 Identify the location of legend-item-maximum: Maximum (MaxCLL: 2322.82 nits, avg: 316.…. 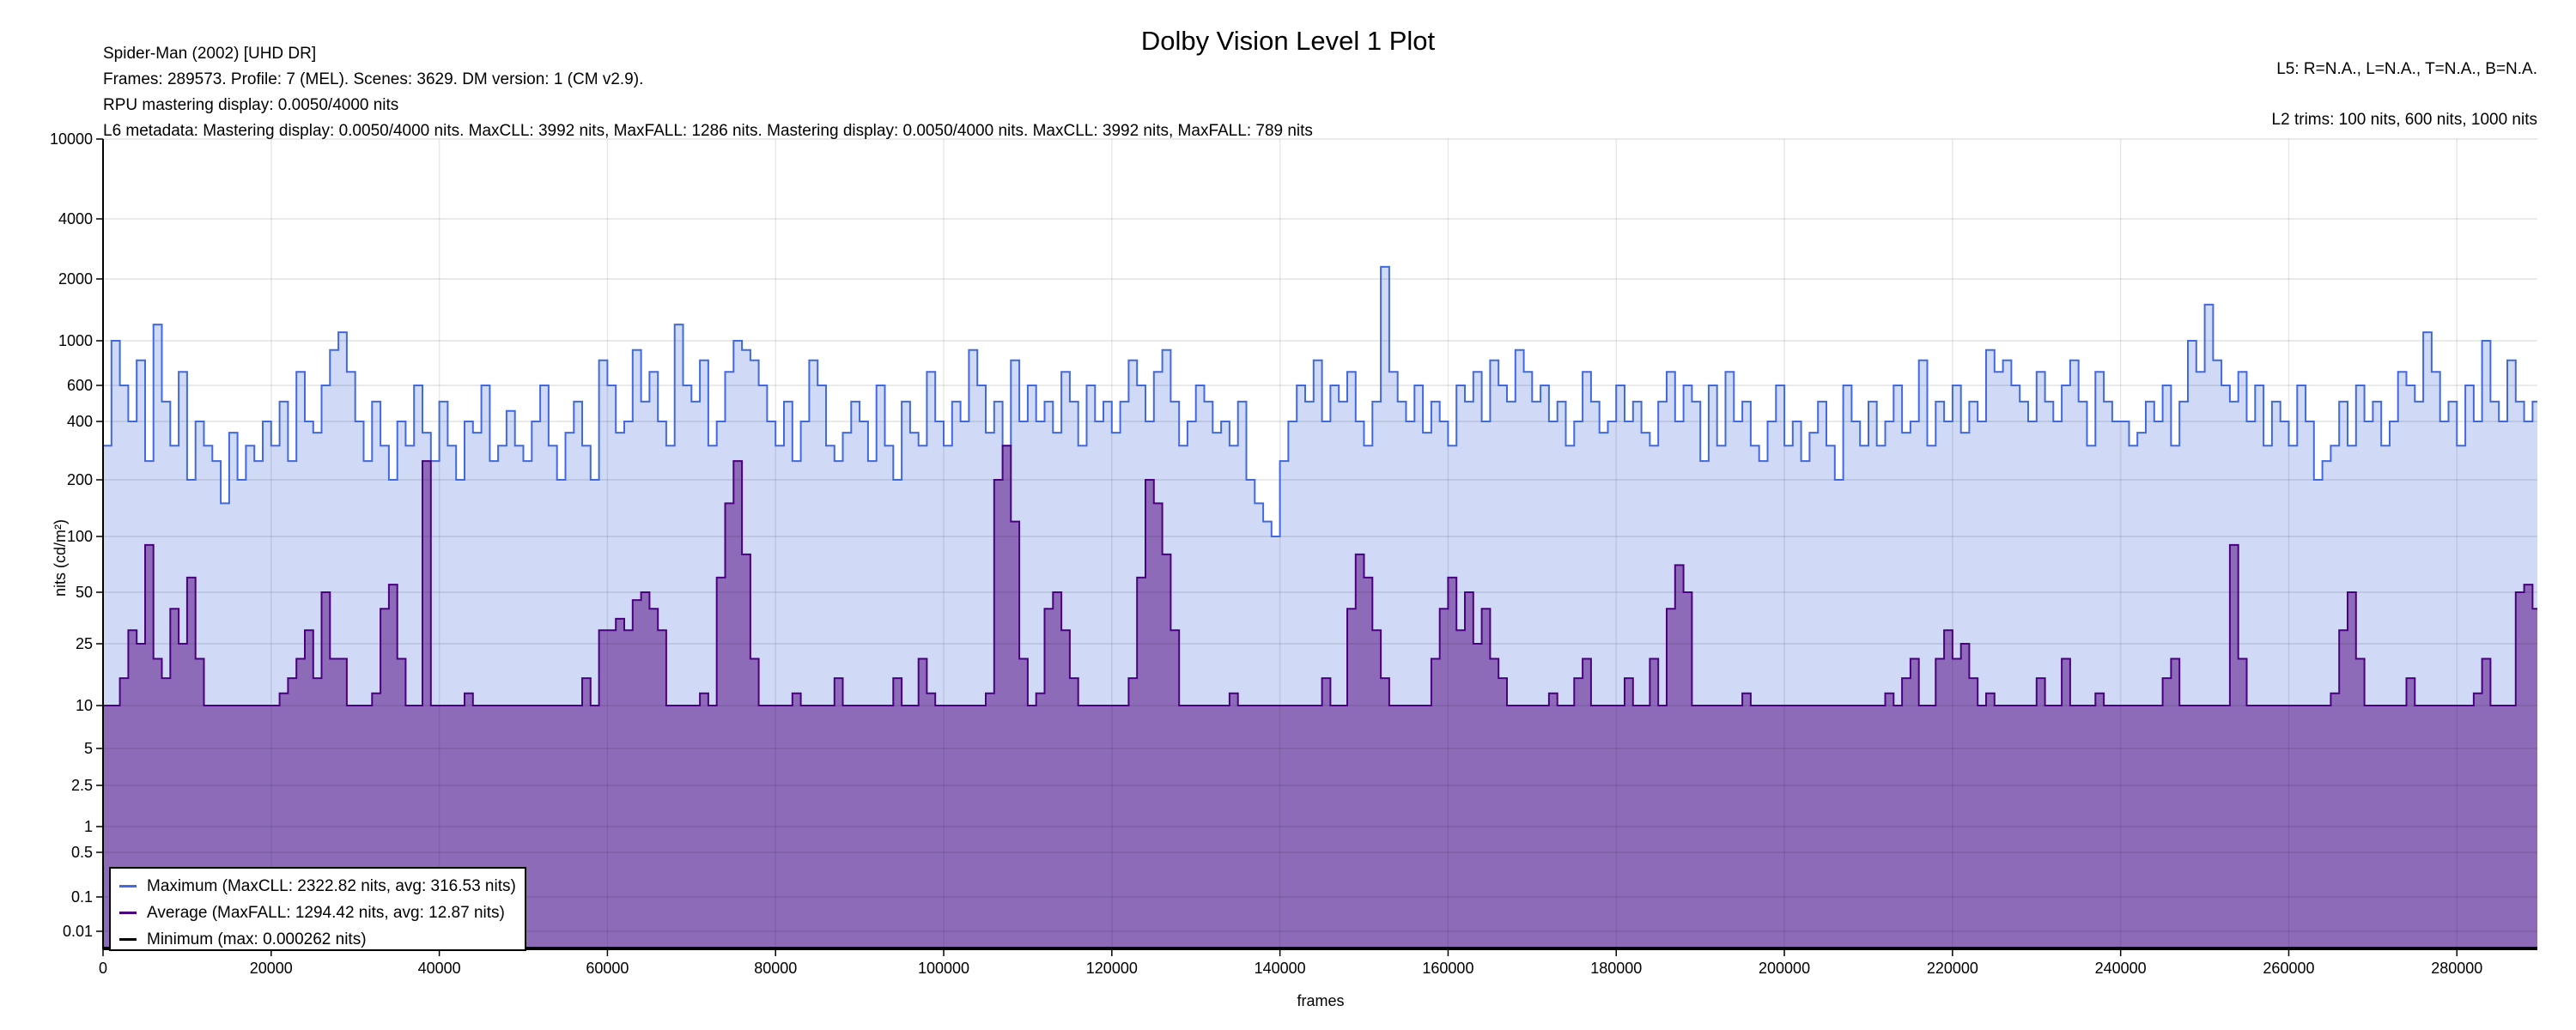
(318, 886).